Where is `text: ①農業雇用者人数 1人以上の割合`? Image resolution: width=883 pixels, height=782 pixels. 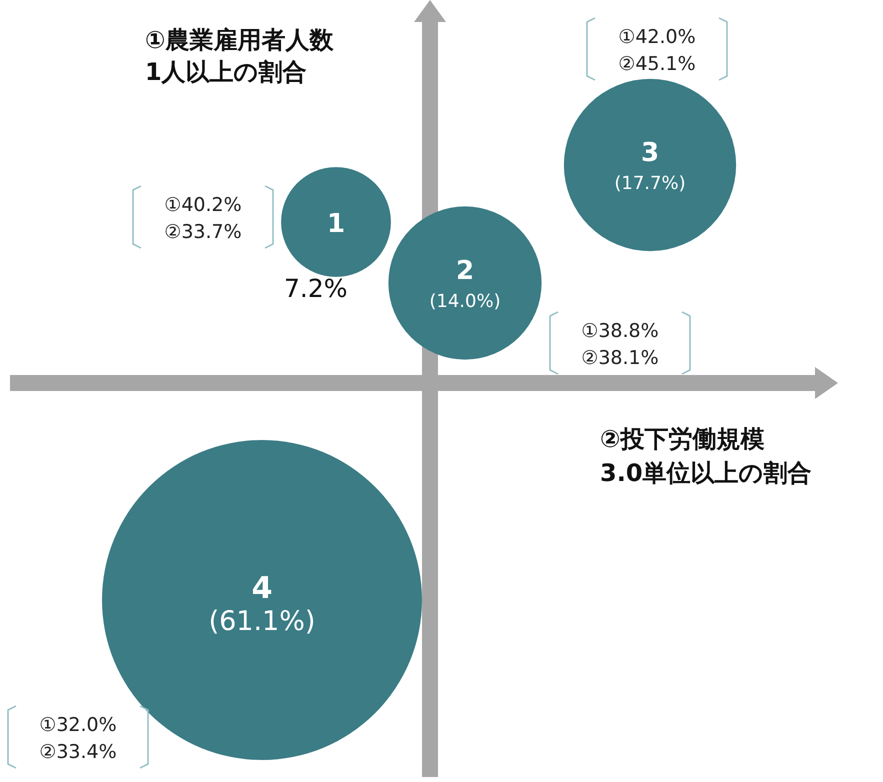 text: ①農業雇用者人数 1人以上の割合 is located at coordinates (239, 56).